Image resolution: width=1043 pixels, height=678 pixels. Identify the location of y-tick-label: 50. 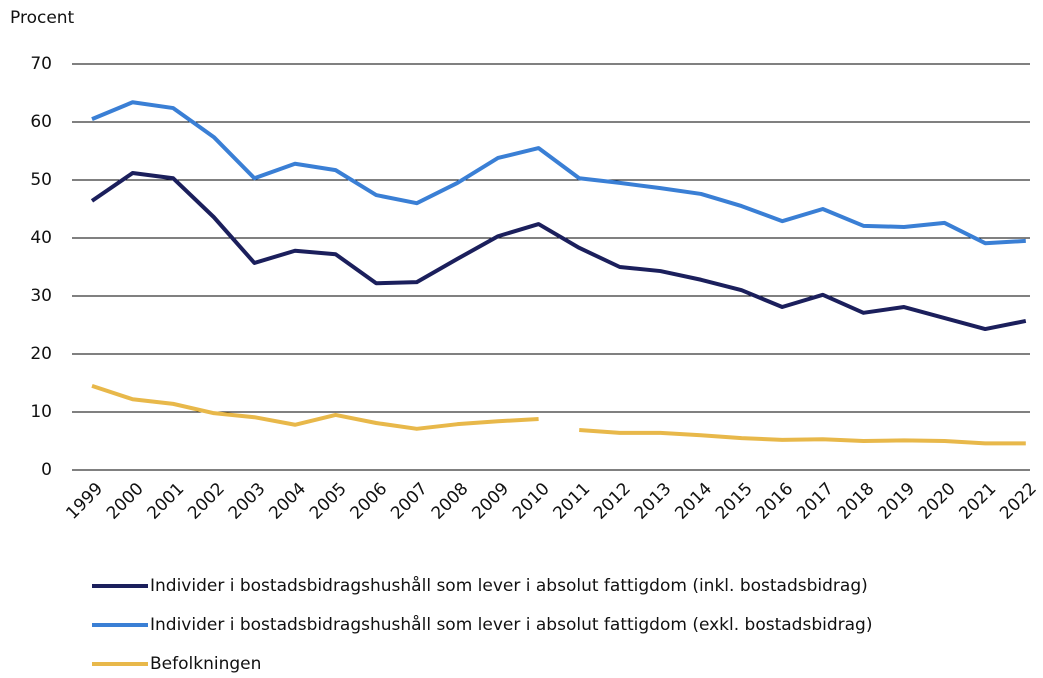
(41, 180).